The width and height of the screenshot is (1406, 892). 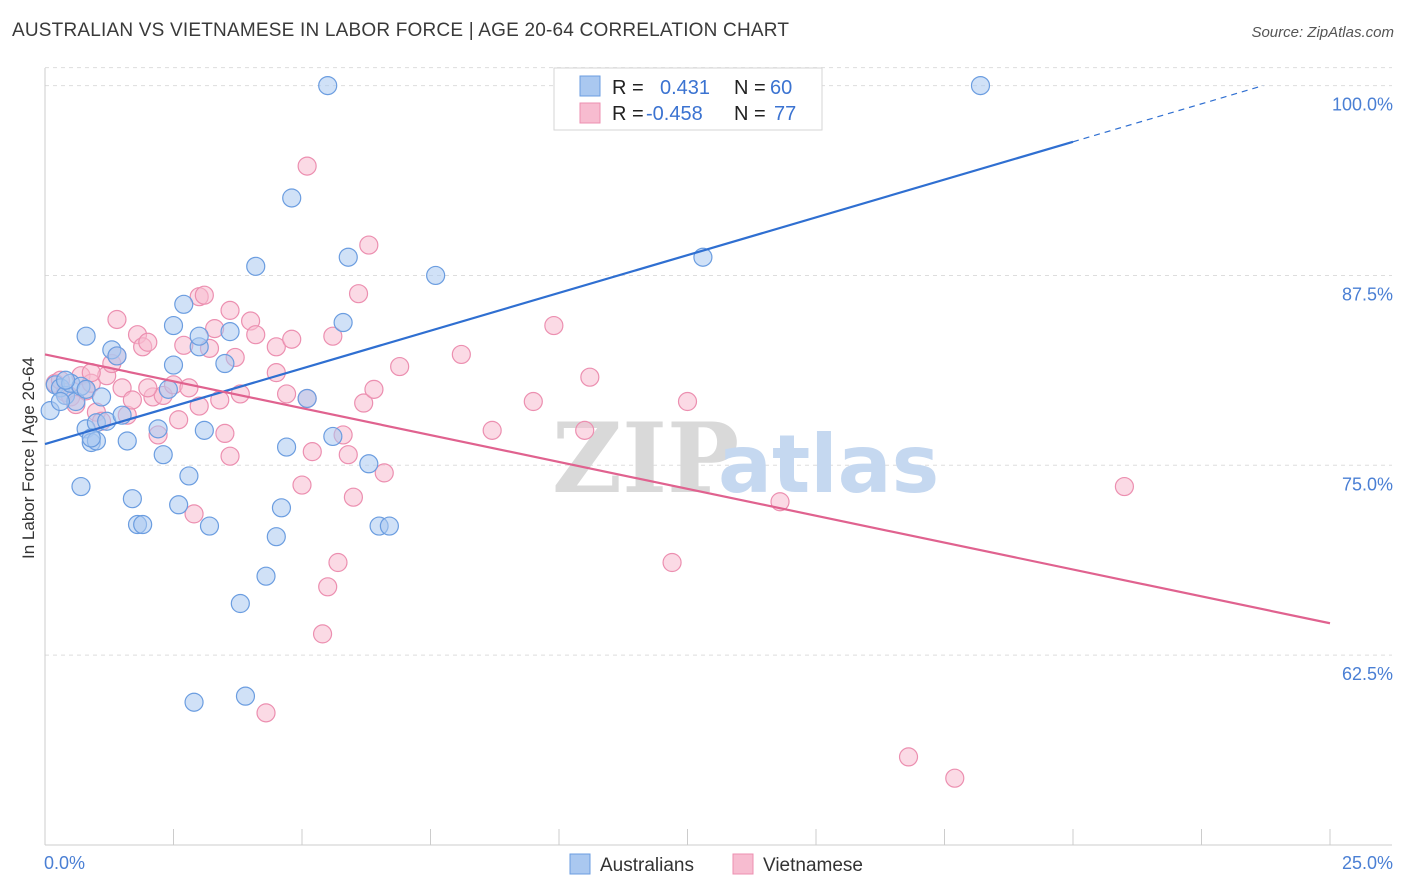 What do you see at coordinates (64, 863) in the screenshot?
I see `x-tick-label-0: 0.0%` at bounding box center [64, 863].